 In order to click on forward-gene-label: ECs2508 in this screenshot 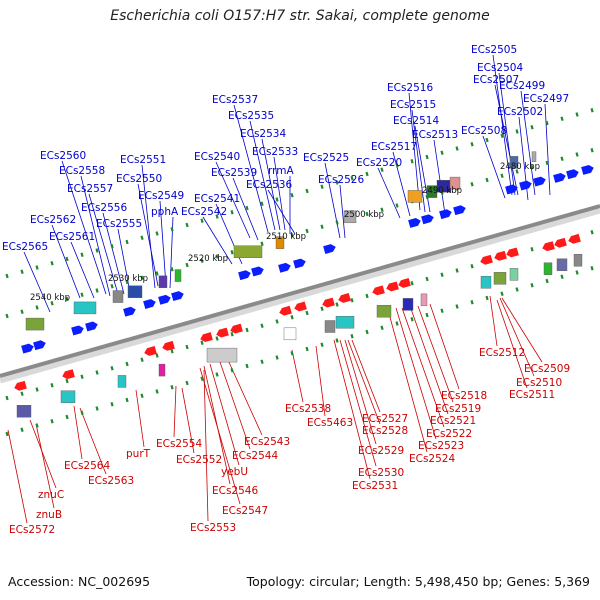, I will do `click(484, 131)`.